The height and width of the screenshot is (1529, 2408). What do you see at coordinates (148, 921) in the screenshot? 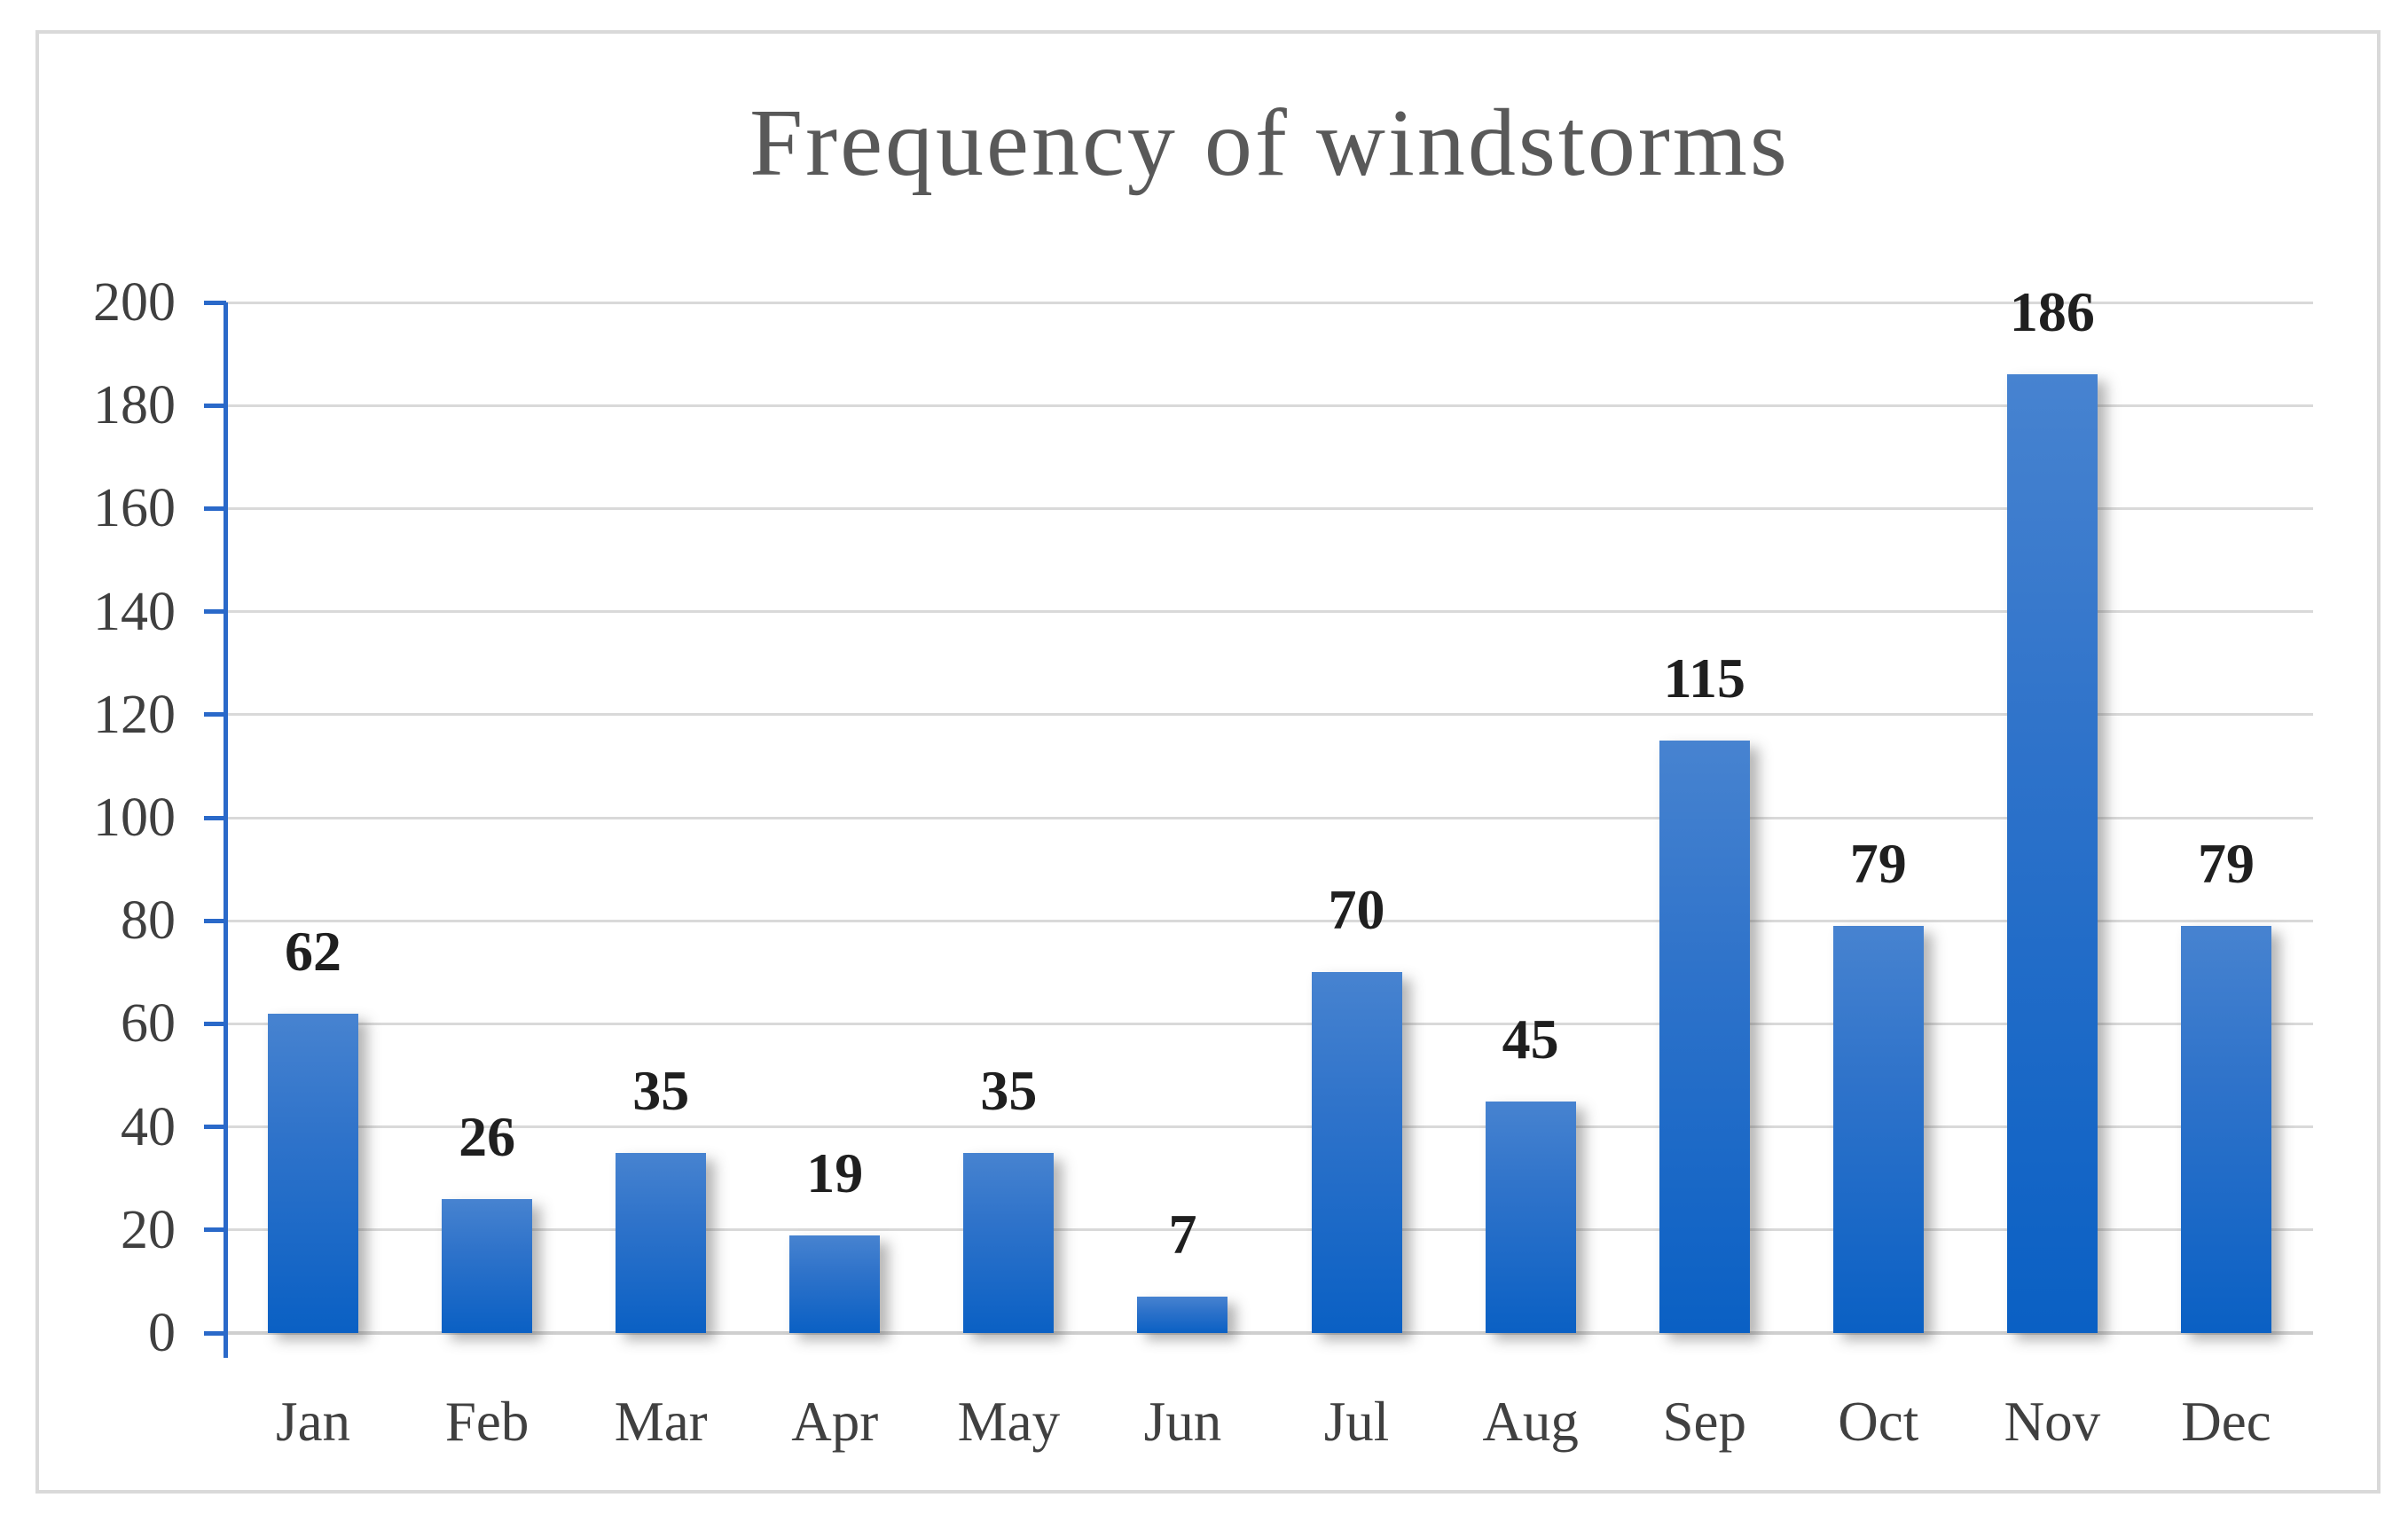
I see `y-tick-label-80: 80` at bounding box center [148, 921].